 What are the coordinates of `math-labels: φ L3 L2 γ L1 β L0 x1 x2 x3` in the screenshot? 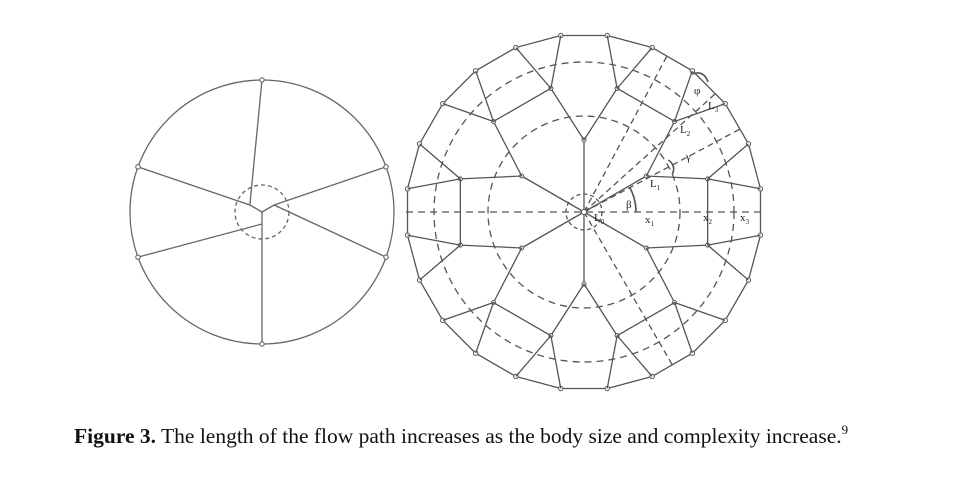 It's located at (672, 156).